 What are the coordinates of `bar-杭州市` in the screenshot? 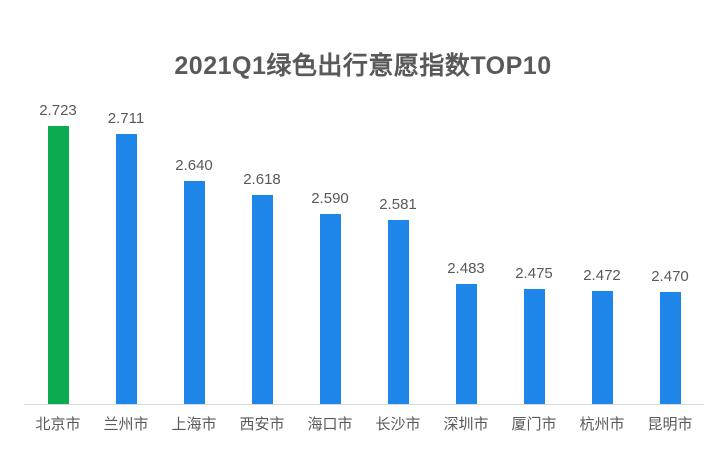 It's located at (602, 347).